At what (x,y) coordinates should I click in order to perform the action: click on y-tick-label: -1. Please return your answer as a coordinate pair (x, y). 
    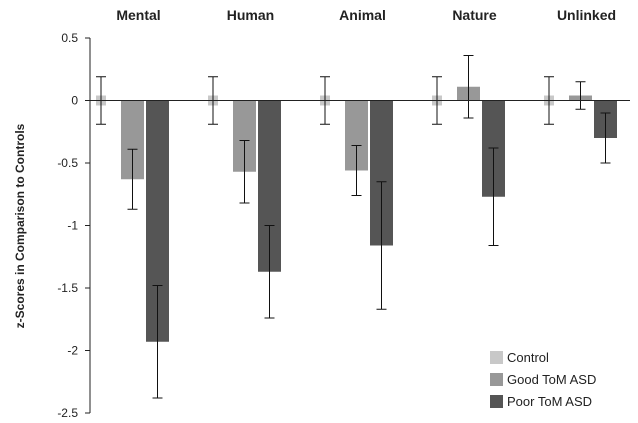
    Looking at the image, I should click on (72, 226).